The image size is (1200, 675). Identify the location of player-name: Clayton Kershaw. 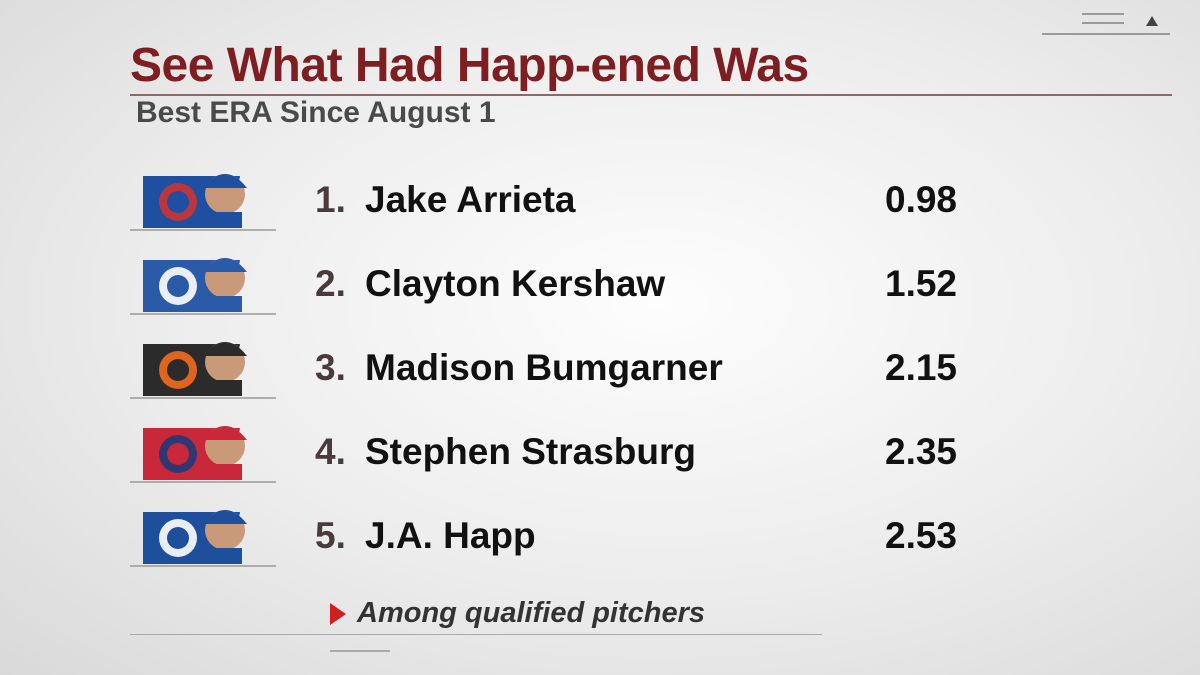
(515, 283).